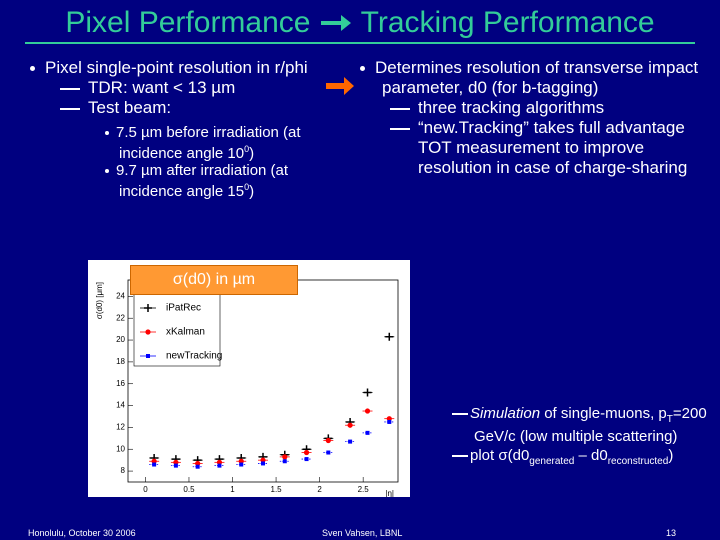 This screenshot has height=540, width=720. Describe the element at coordinates (364, 489) in the screenshot. I see `x-tick-label: 2.5` at that location.